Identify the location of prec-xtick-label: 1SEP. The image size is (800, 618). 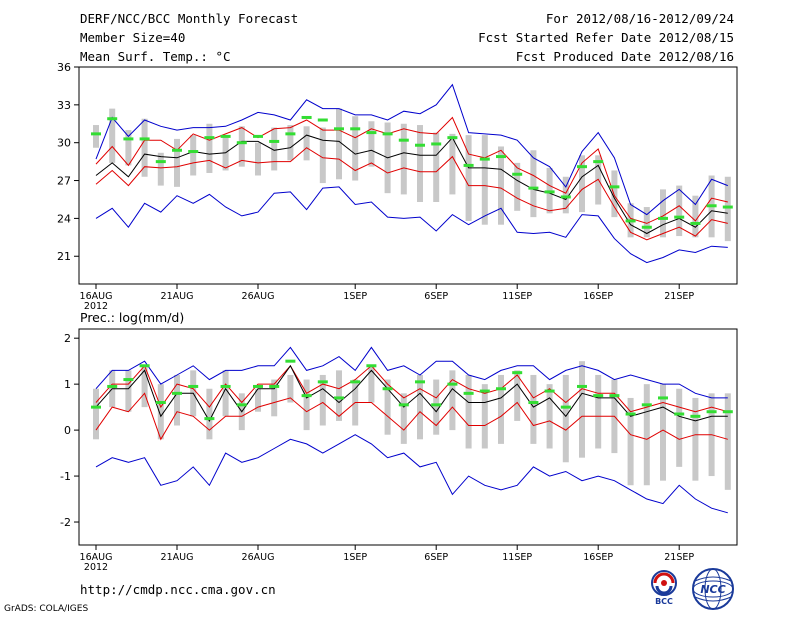
(355, 557).